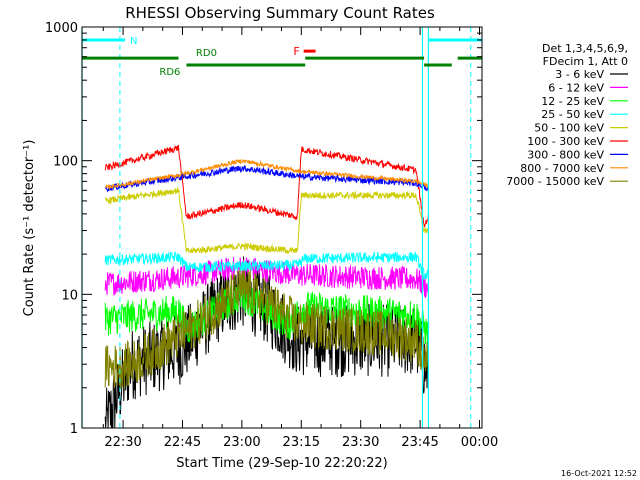 The width and height of the screenshot is (640, 480). I want to click on chart-title: RHESSI Observing Summary Count Rates, so click(280, 13).